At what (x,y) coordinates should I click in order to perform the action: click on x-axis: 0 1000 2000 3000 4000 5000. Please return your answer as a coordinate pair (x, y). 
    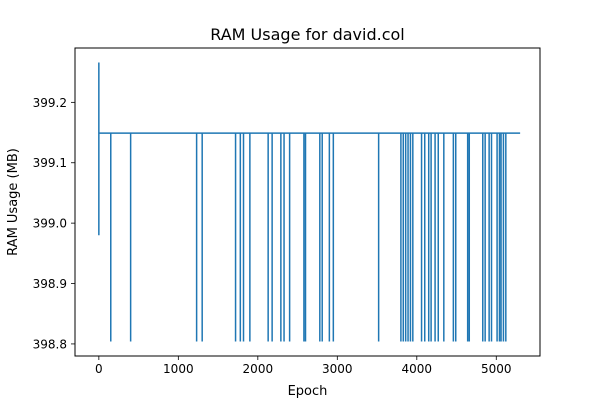
    Looking at the image, I should click on (303, 366).